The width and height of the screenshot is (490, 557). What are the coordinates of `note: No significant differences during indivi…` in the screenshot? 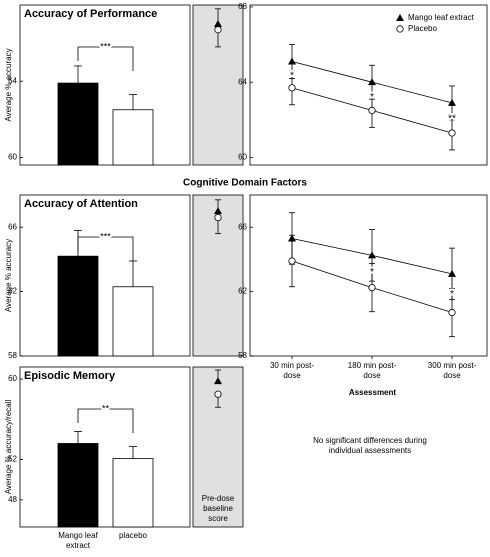 It's located at (370, 445).